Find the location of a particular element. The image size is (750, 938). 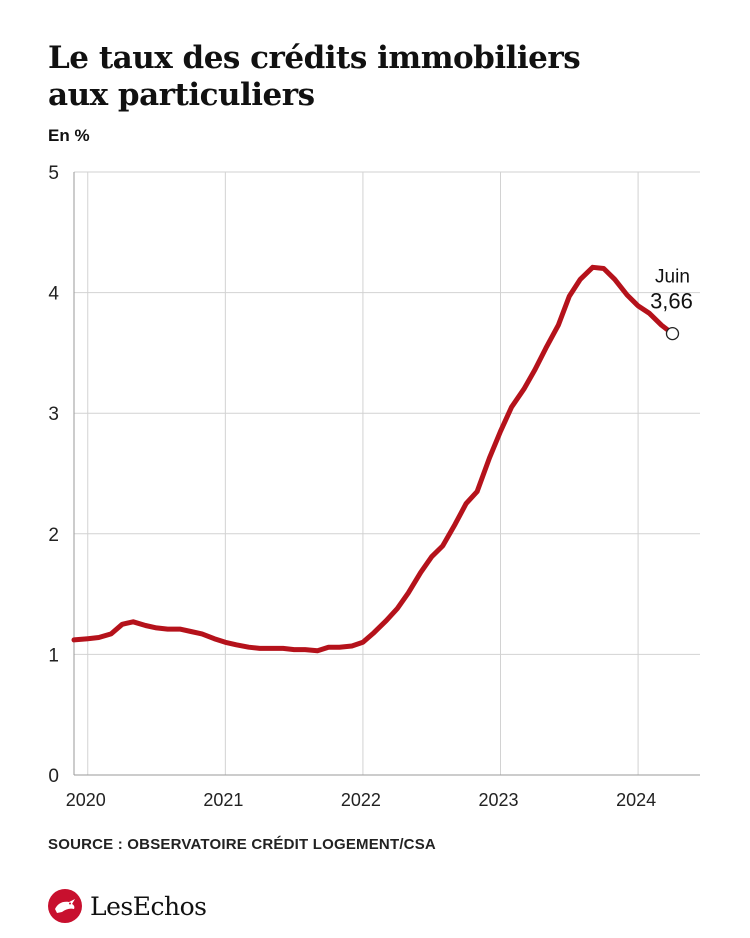

annotation-label: Juin is located at coordinates (672, 277).